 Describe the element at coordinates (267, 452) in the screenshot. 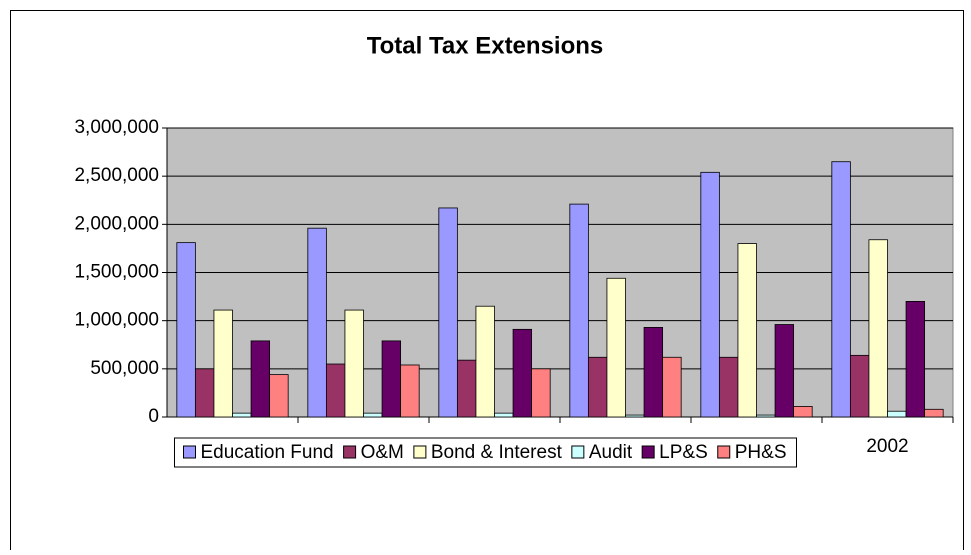

I see `legend-label: Education Fund` at that location.